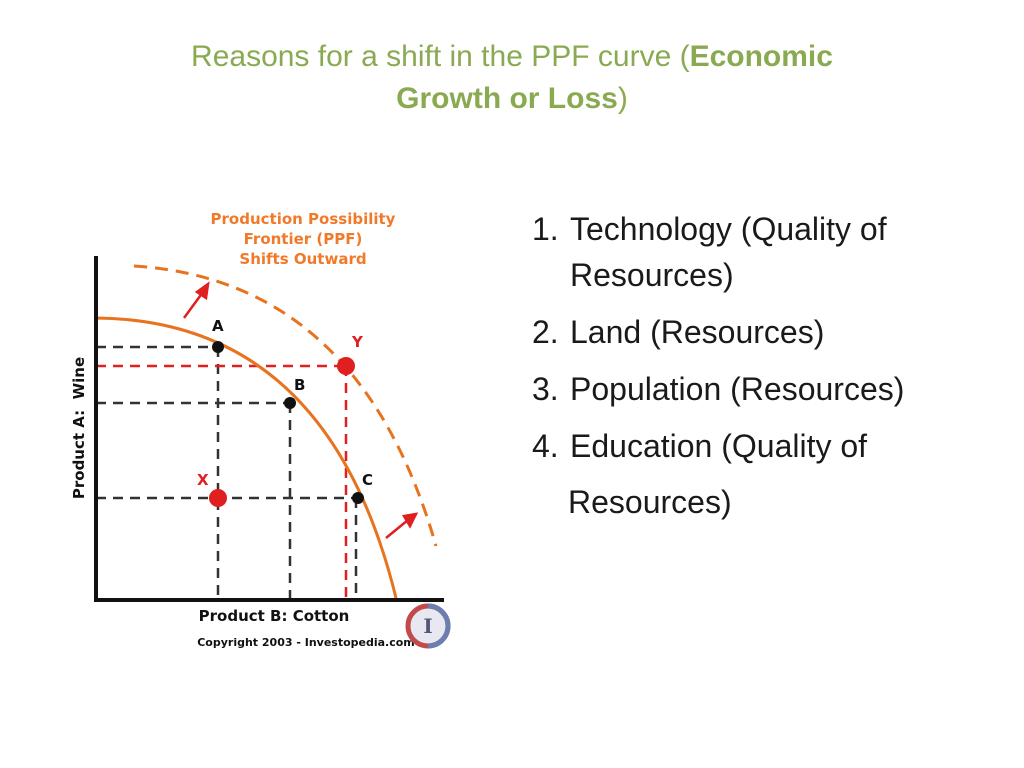  I want to click on diagram-heading-line-2: Frontier (PPF), so click(303, 239).